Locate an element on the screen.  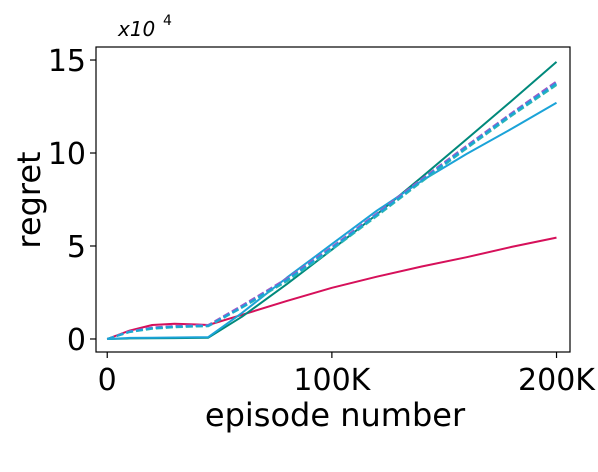
x-tick-label-2: 200K is located at coordinates (557, 380).